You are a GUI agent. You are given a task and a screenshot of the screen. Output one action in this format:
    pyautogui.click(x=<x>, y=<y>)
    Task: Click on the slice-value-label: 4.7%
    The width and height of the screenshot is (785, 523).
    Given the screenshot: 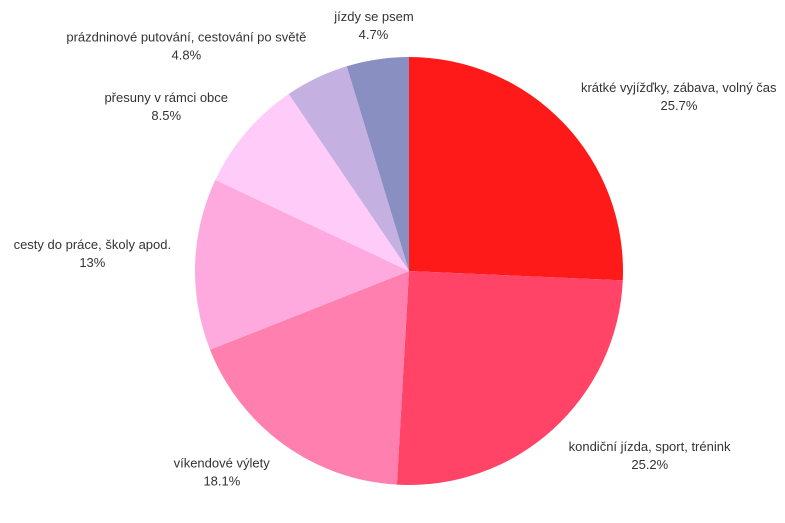 What is the action you would take?
    pyautogui.click(x=374, y=34)
    